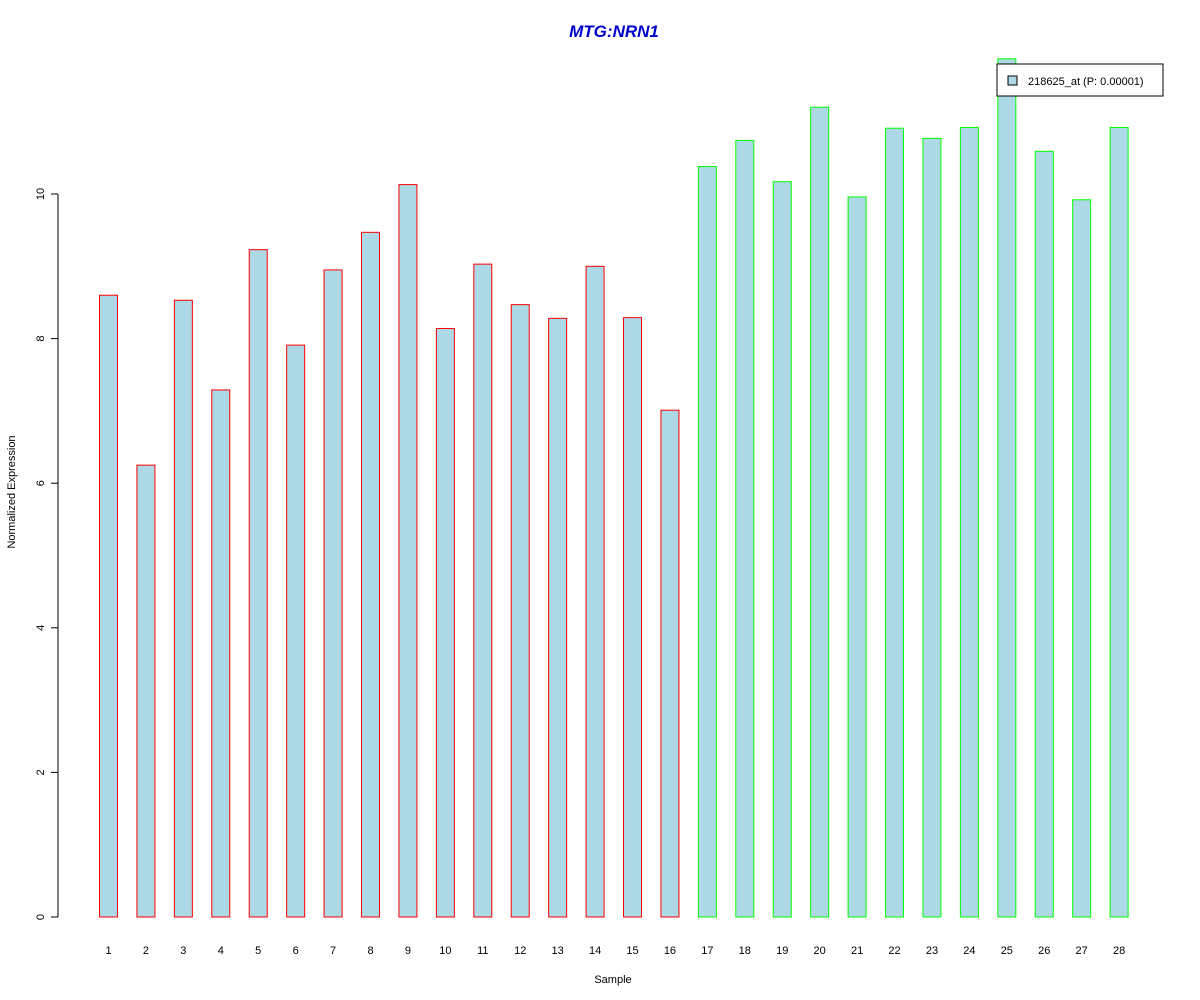 The image size is (1200, 1000). What do you see at coordinates (745, 951) in the screenshot?
I see `x-tick-label: 18` at bounding box center [745, 951].